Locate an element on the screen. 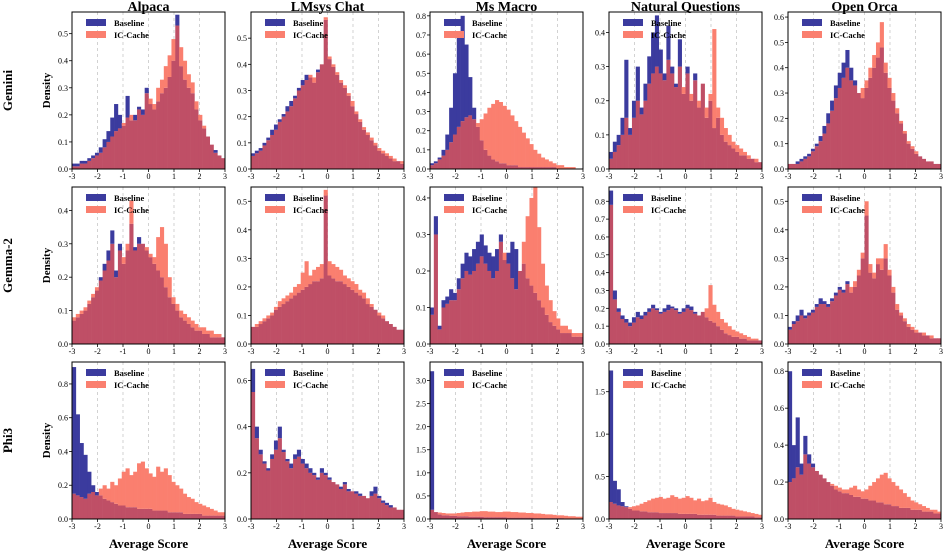  panel-3-1-ytick-label: 0.2 is located at coordinates (63, 485).